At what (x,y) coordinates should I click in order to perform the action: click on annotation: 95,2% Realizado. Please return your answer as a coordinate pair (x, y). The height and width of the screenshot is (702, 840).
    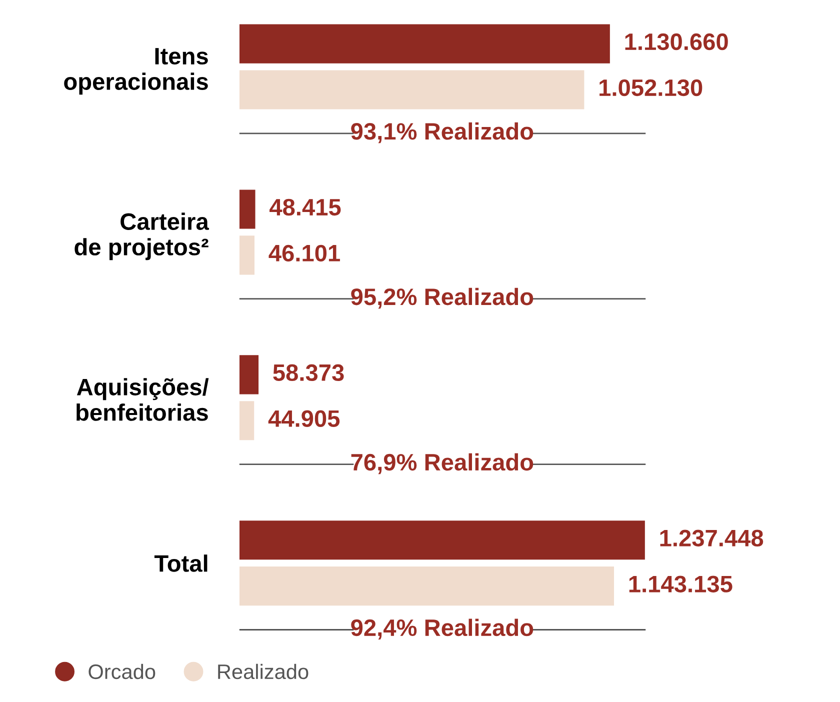
    Looking at the image, I should click on (442, 298).